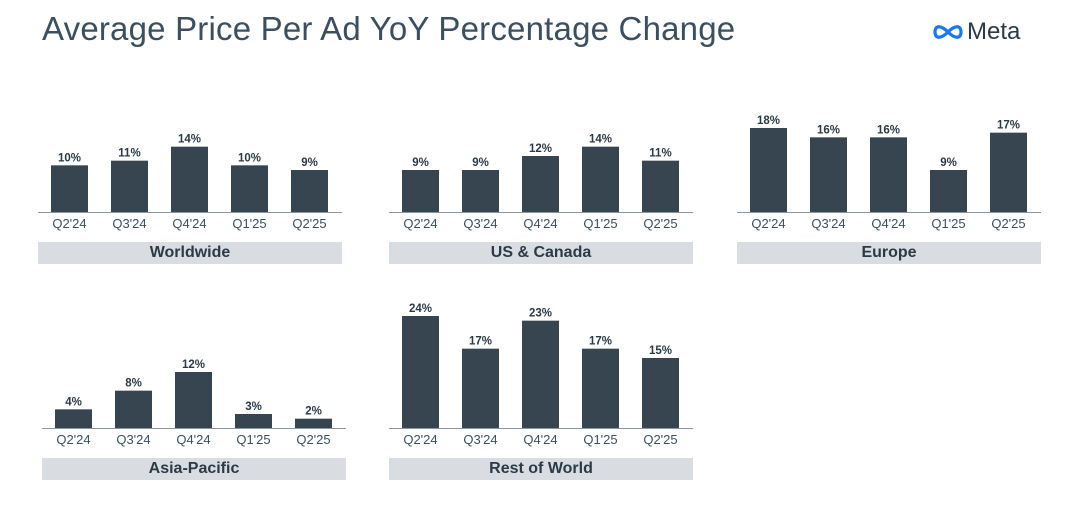 The image size is (1080, 510). What do you see at coordinates (313, 412) in the screenshot?
I see `data-label: 2%` at bounding box center [313, 412].